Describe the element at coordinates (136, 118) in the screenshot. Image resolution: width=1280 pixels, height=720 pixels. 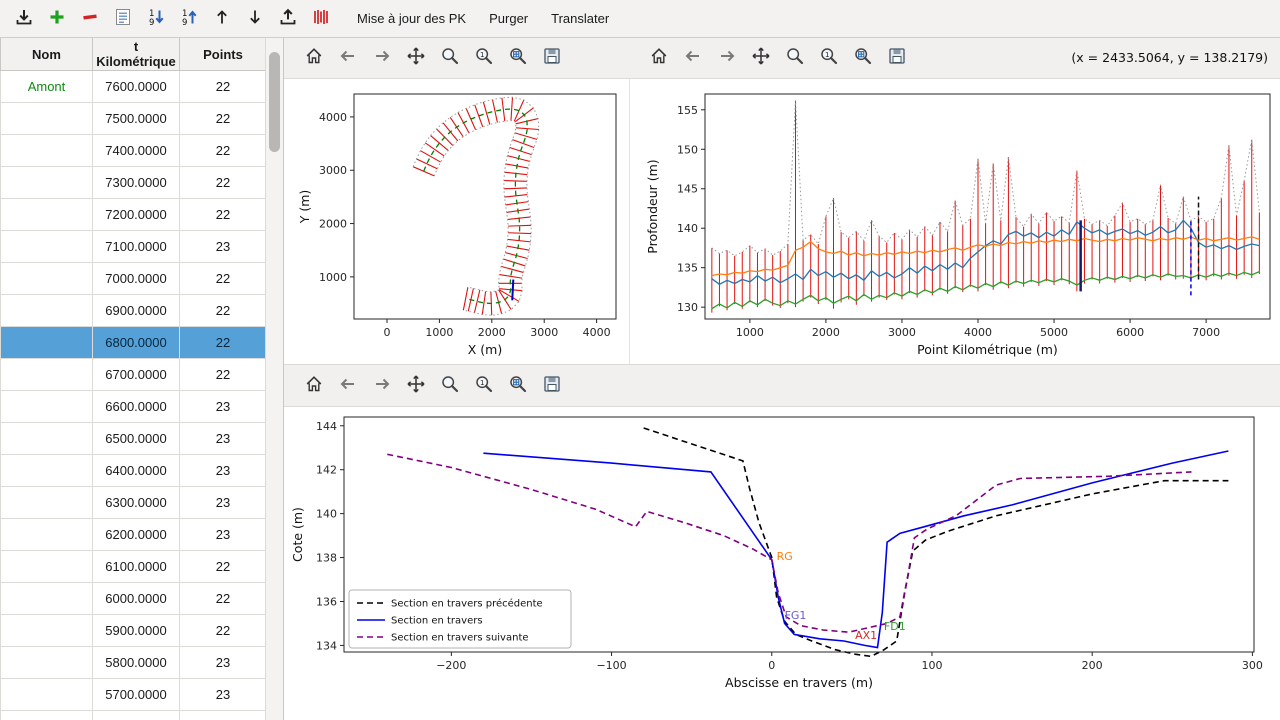
I see `cell-pk: 7500.0000` at that location.